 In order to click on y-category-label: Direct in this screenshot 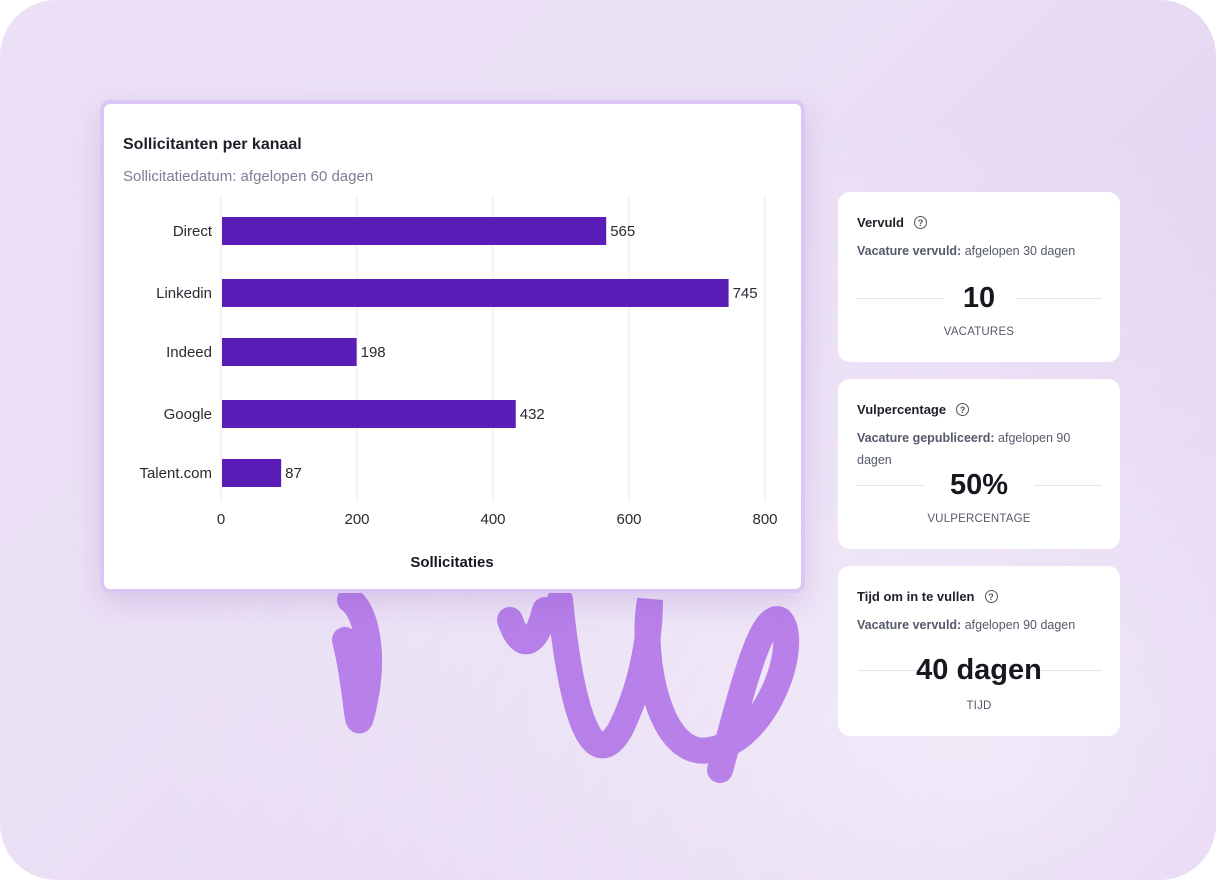, I will do `click(193, 231)`.